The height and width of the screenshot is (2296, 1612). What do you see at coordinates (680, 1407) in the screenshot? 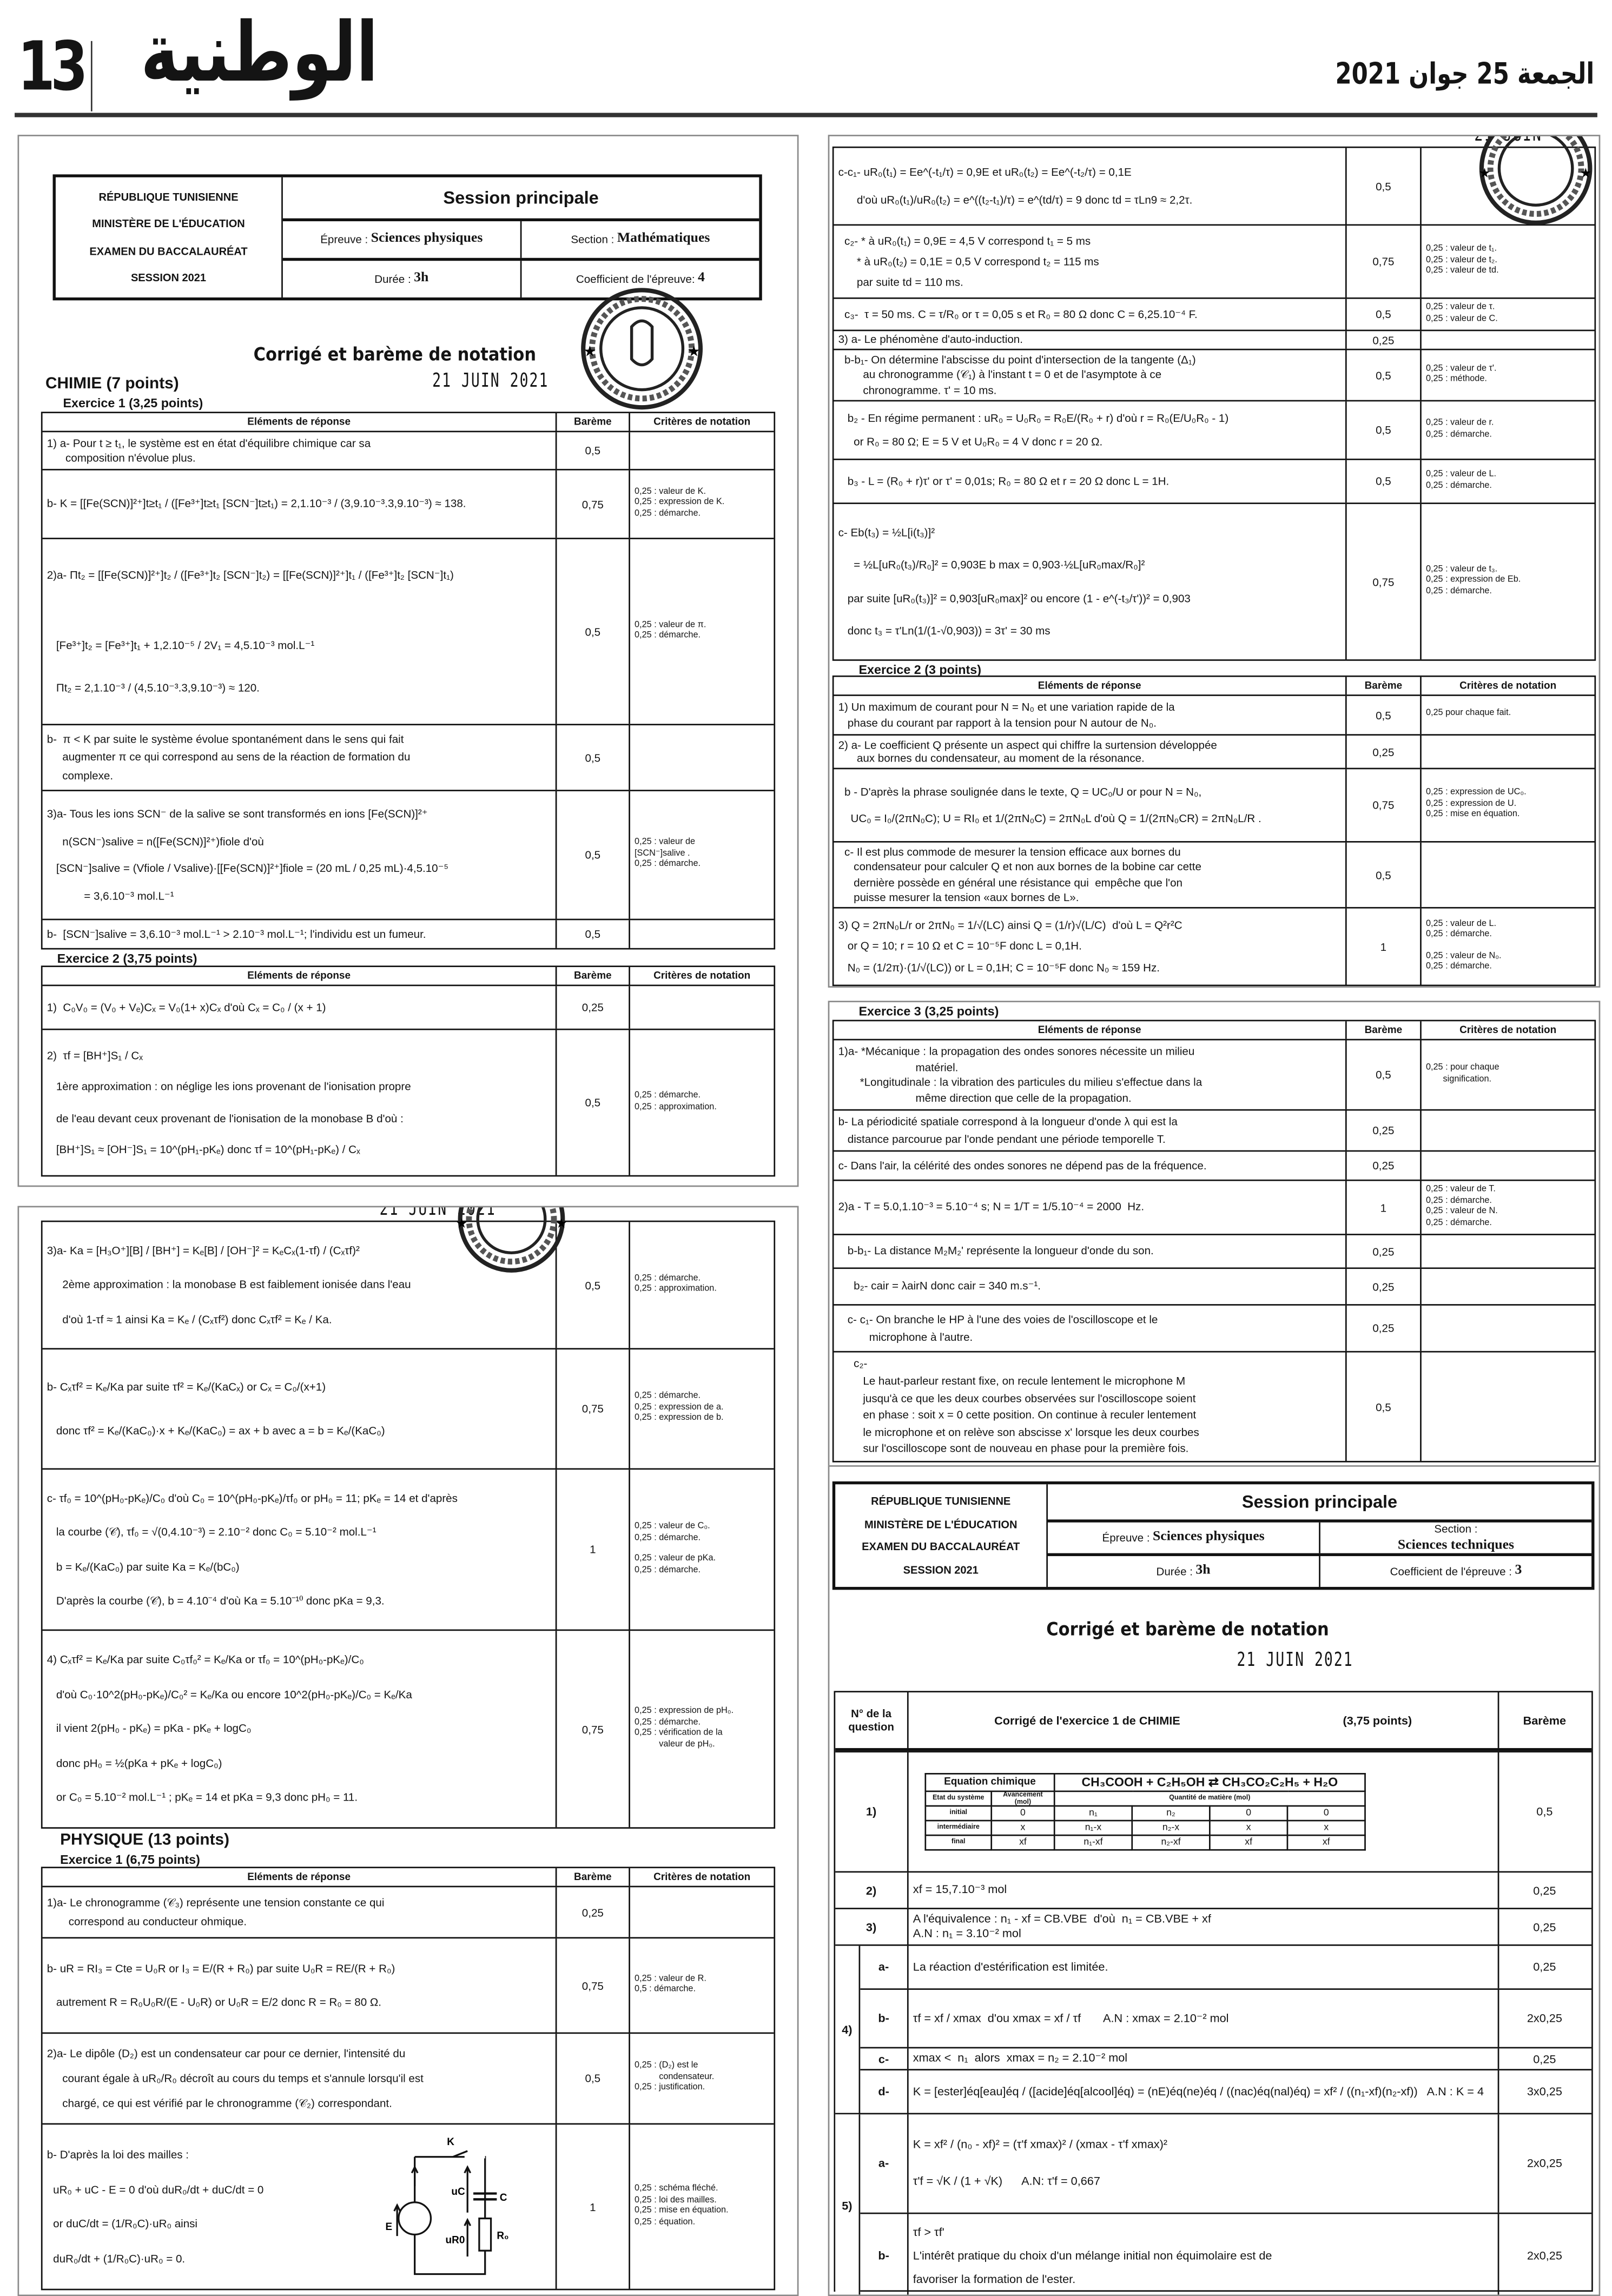
I see `criteria-line: 0,25 : expression de a.` at bounding box center [680, 1407].